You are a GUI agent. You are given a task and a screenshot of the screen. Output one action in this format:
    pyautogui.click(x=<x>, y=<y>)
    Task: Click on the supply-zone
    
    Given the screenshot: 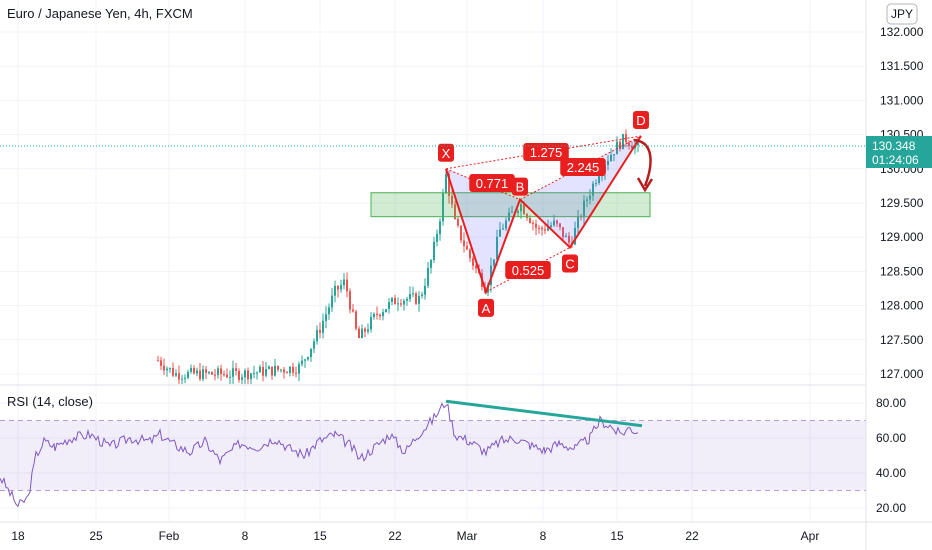 What is the action you would take?
    pyautogui.click(x=510, y=205)
    